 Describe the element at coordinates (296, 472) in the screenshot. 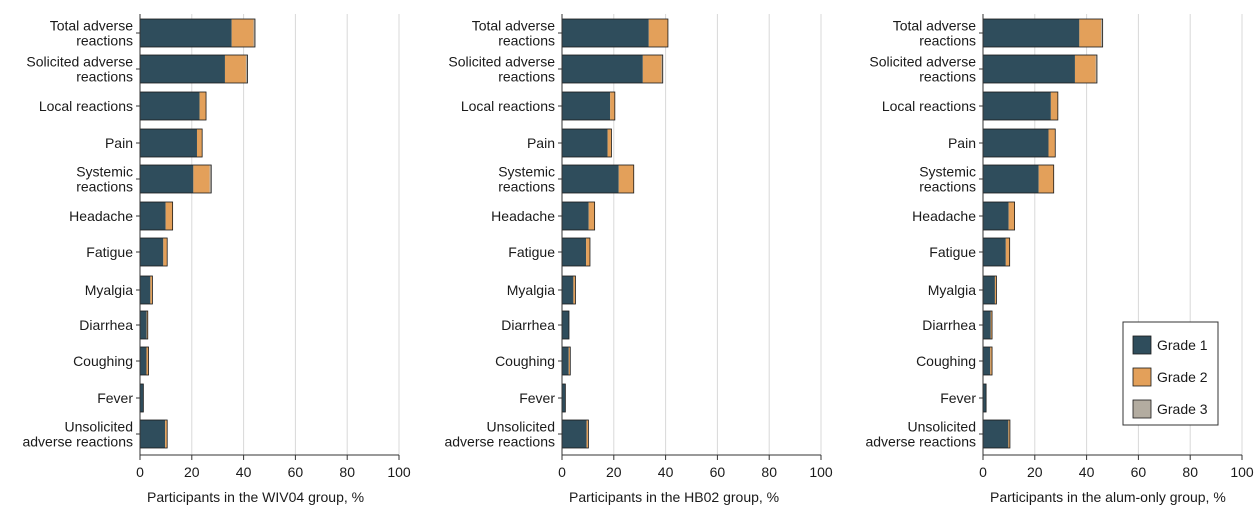

I see `x-tick-label: 60` at that location.